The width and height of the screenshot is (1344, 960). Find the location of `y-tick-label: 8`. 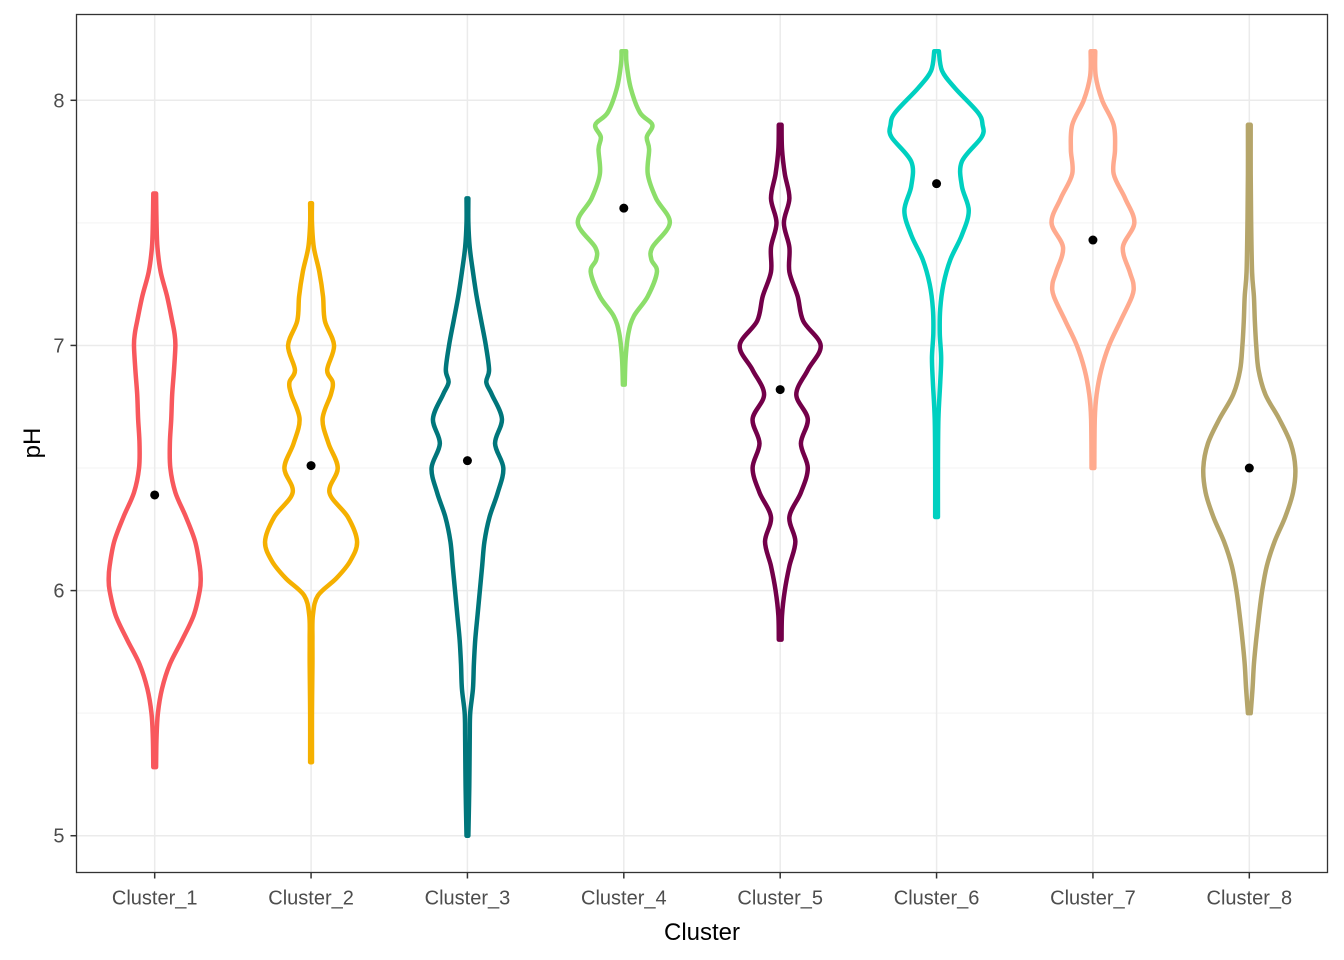

y-tick-label: 8 is located at coordinates (58, 101).